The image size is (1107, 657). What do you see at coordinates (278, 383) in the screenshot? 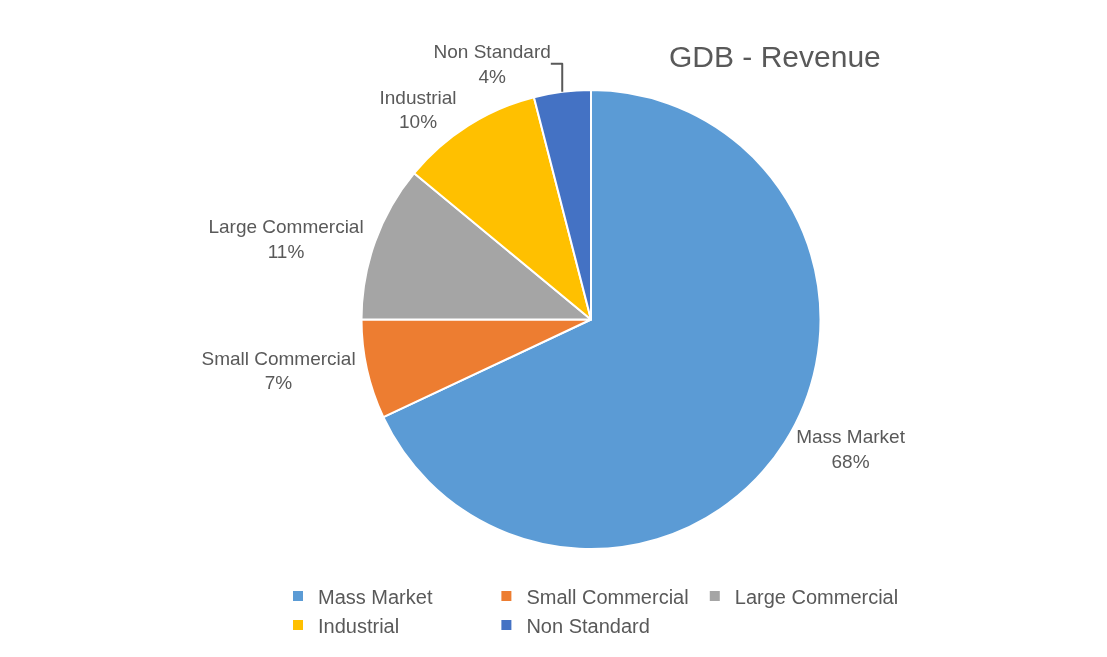
I see `data-label: 7%` at bounding box center [278, 383].